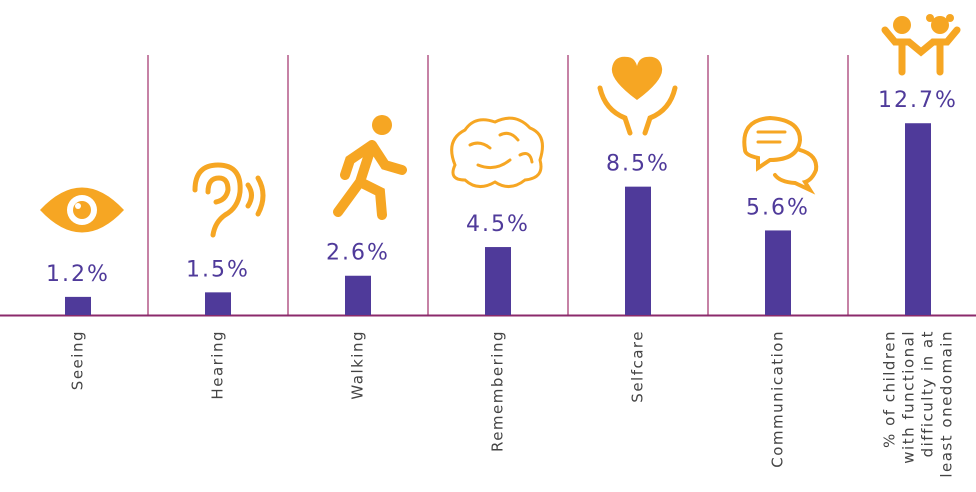 This screenshot has height=492, width=976. Describe the element at coordinates (78, 274) in the screenshot. I see `value-label: 1.2%` at that location.